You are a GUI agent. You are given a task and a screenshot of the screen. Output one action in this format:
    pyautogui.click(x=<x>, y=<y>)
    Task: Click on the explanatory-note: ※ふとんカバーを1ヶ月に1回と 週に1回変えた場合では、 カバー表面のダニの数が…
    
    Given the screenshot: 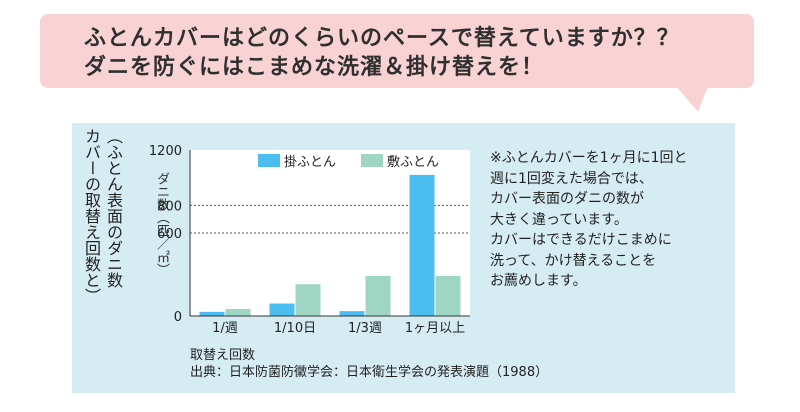 What is the action you would take?
    pyautogui.click(x=589, y=220)
    